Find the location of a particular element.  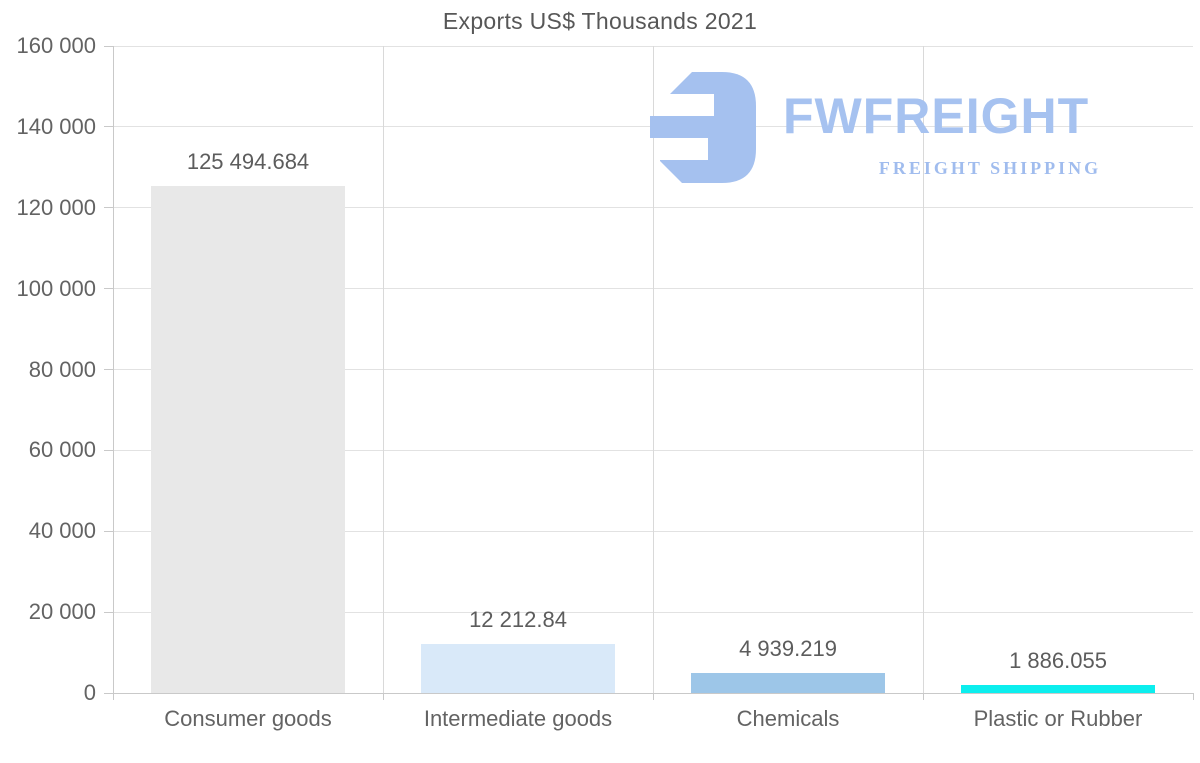

x-axis-baseline is located at coordinates (653, 693).